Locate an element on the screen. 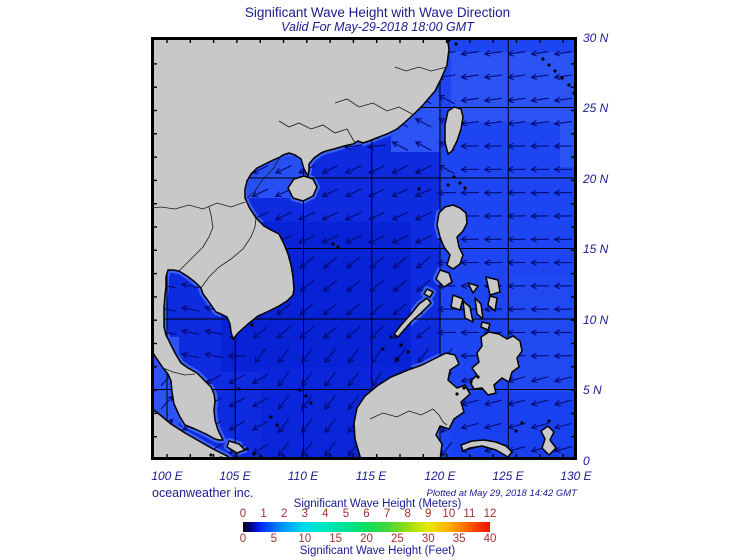 This screenshot has height=560, width=755. scale-tick-label: 11 is located at coordinates (469, 514).